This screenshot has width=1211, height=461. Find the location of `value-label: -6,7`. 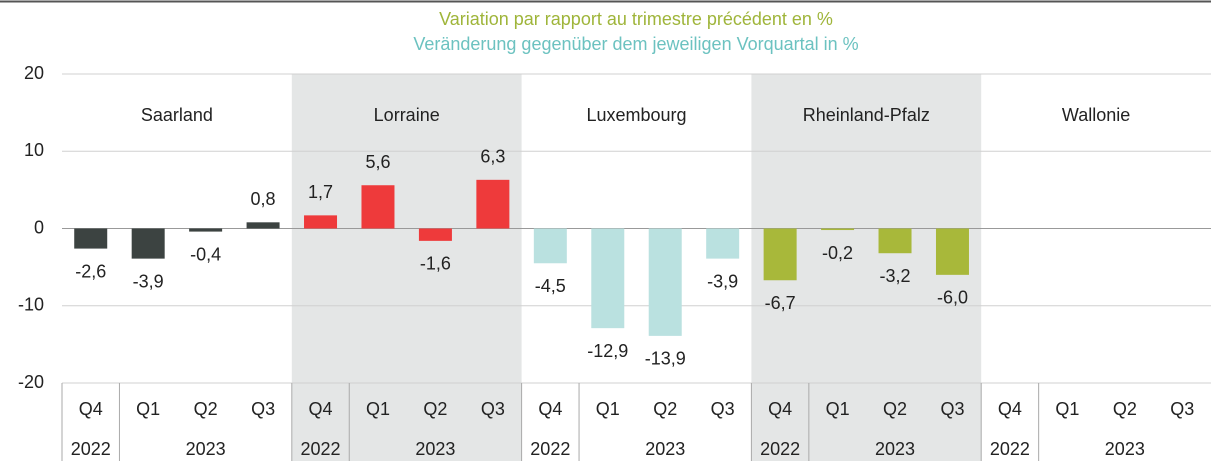

value-label: -6,7 is located at coordinates (780, 303).